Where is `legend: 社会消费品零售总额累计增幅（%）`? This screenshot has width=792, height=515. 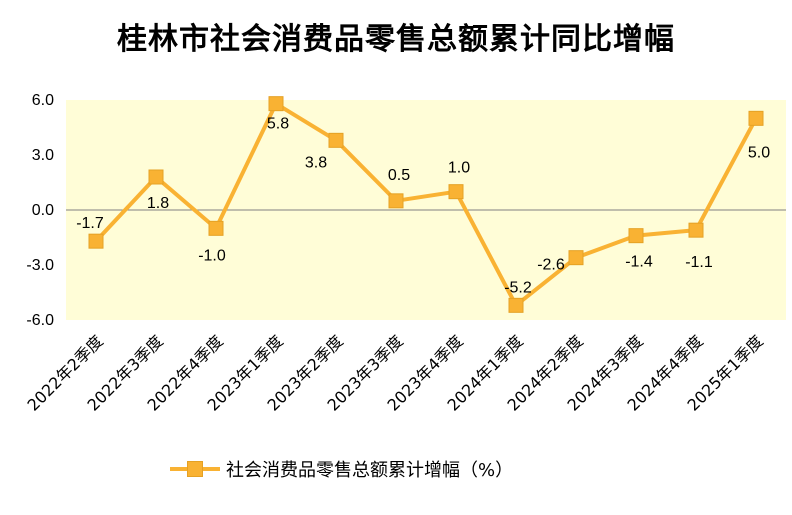 legend: 社会消费品零售总额累计增幅（%） is located at coordinates (341, 469).